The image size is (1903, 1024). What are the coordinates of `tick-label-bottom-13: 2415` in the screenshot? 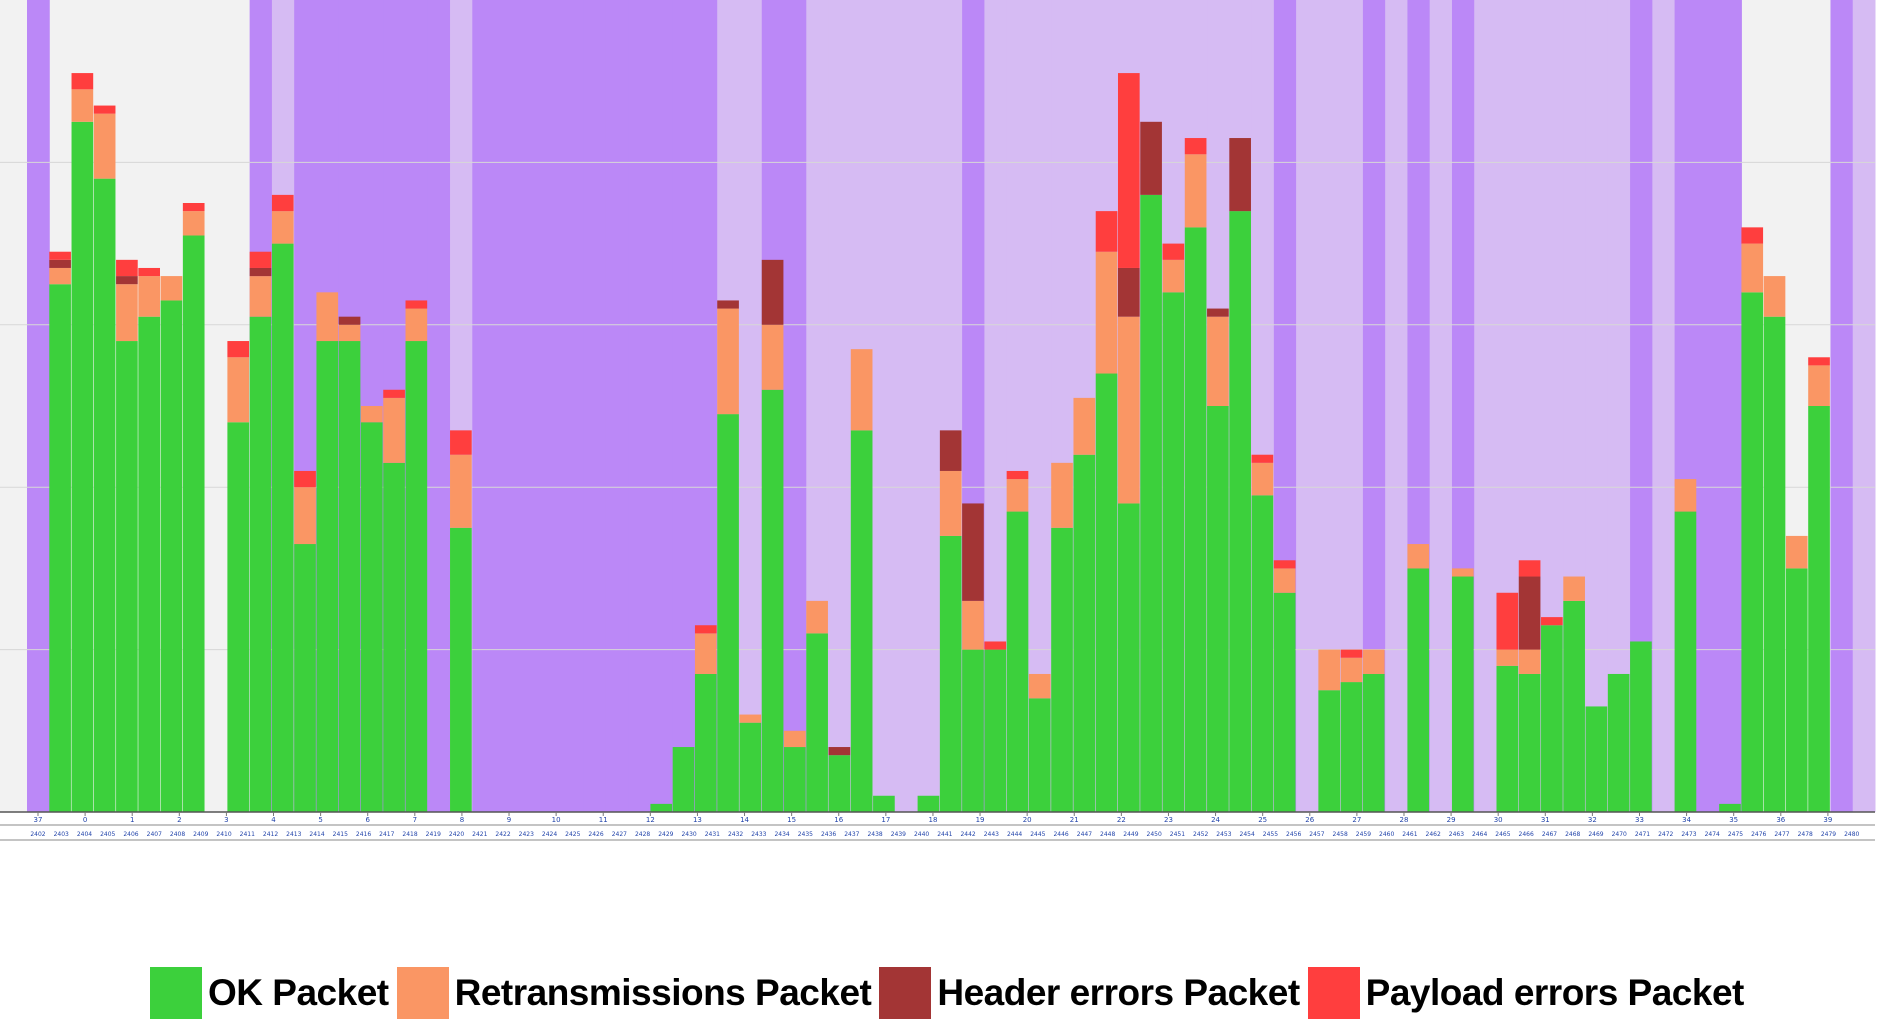 It's located at (340, 834).